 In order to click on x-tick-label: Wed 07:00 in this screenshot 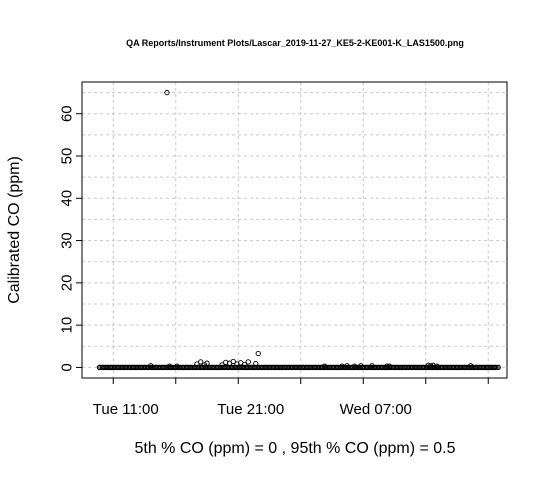, I will do `click(376, 409)`.